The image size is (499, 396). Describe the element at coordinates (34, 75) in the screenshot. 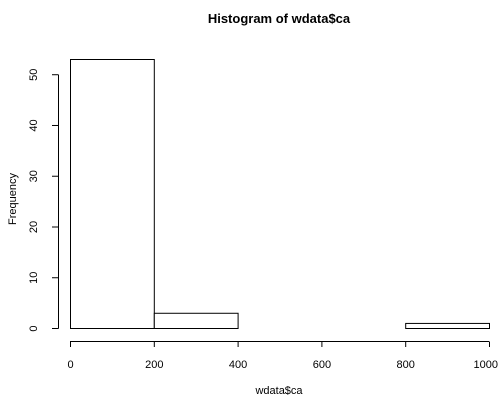

I see `y-tick-label-5: 50` at that location.